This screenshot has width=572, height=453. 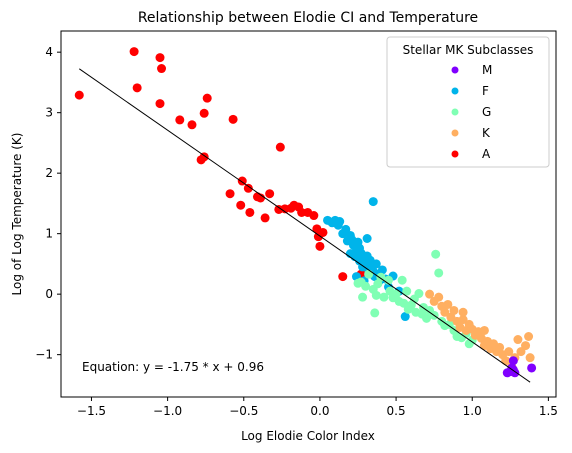 What do you see at coordinates (485, 91) in the screenshot?
I see `legend-label-F: F` at bounding box center [485, 91].